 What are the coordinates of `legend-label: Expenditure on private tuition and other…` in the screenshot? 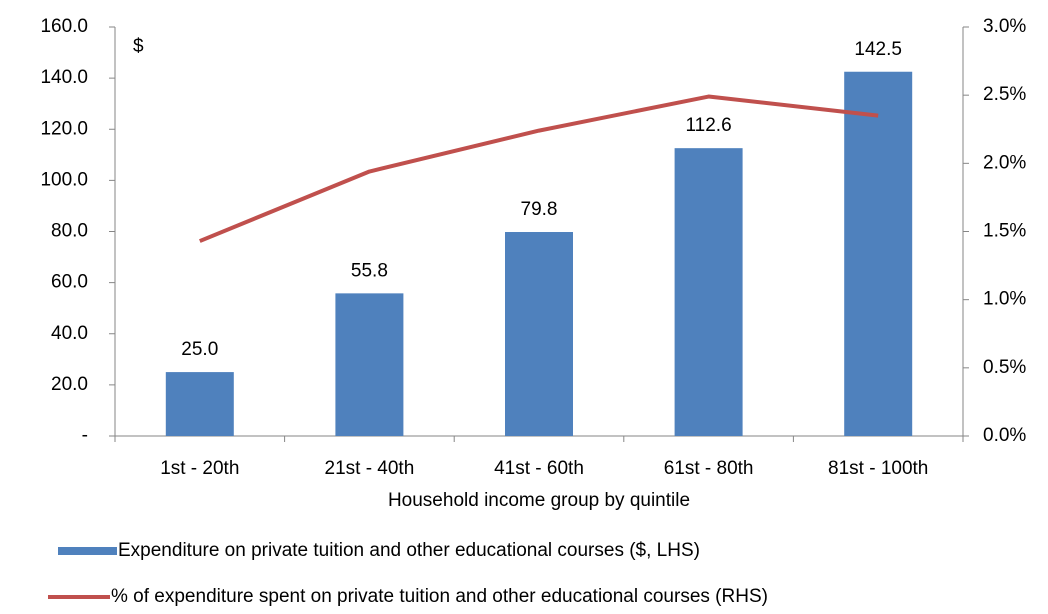 It's located at (409, 550).